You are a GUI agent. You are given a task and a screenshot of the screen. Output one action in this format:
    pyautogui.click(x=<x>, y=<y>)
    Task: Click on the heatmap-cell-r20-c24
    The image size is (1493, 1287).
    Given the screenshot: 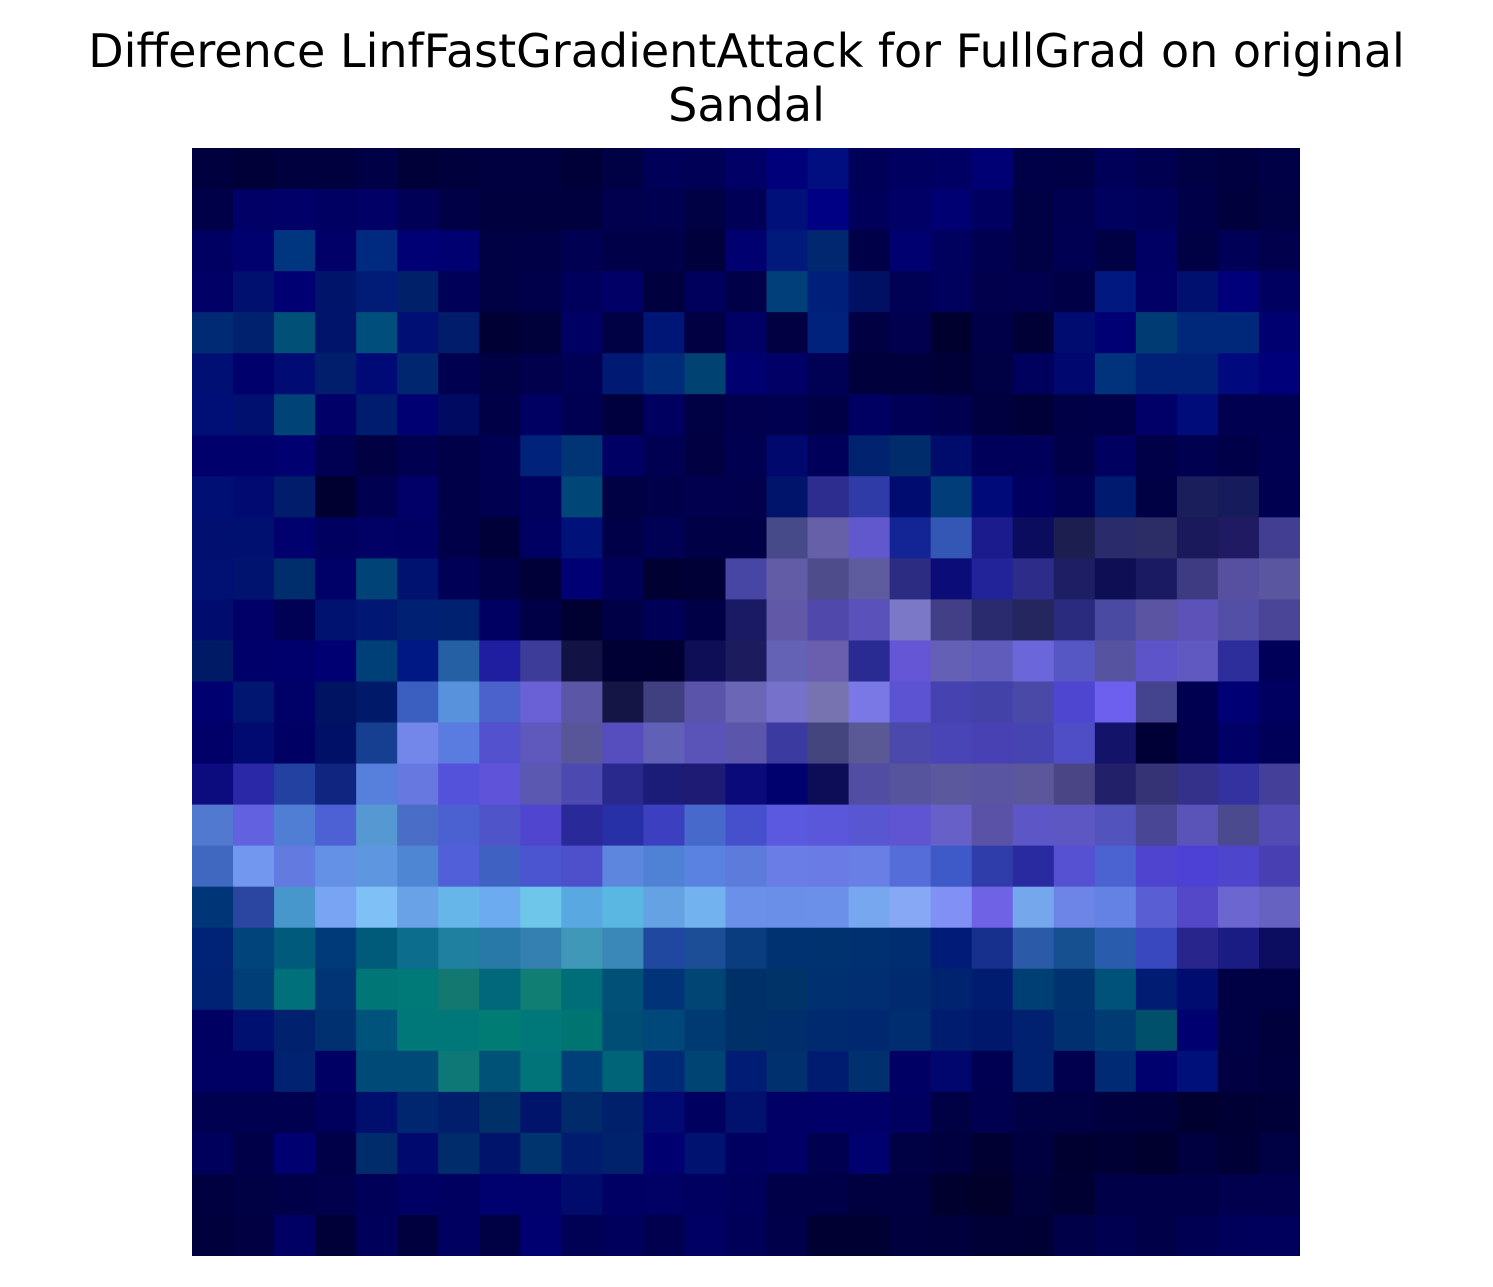 What is the action you would take?
    pyautogui.click(x=1197, y=989)
    